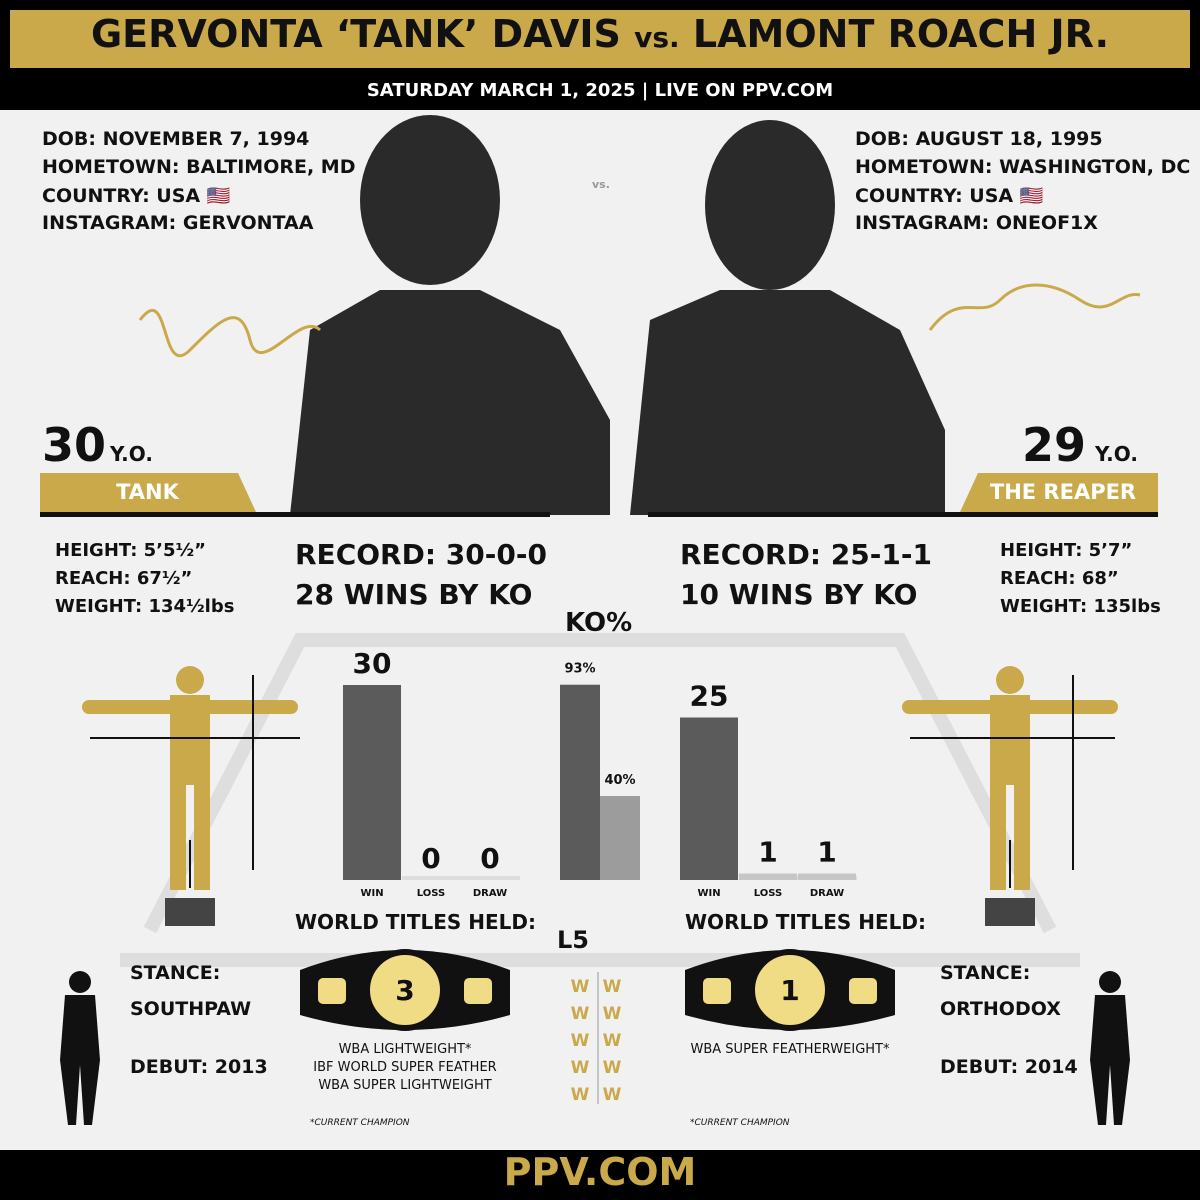  Describe the element at coordinates (421, 554) in the screenshot. I see `record: RECORD: 30-0-0` at that location.